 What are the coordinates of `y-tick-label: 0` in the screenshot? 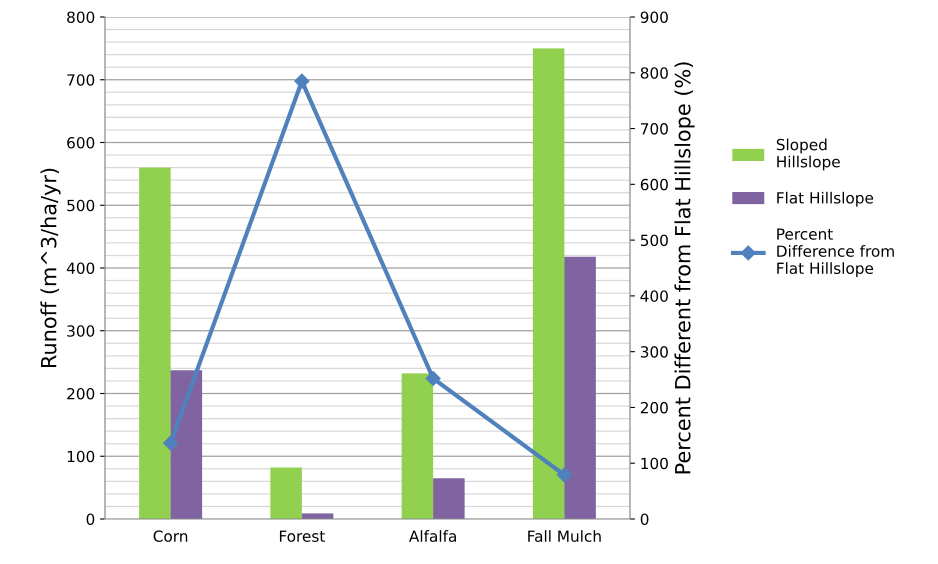 It's located at (90, 519).